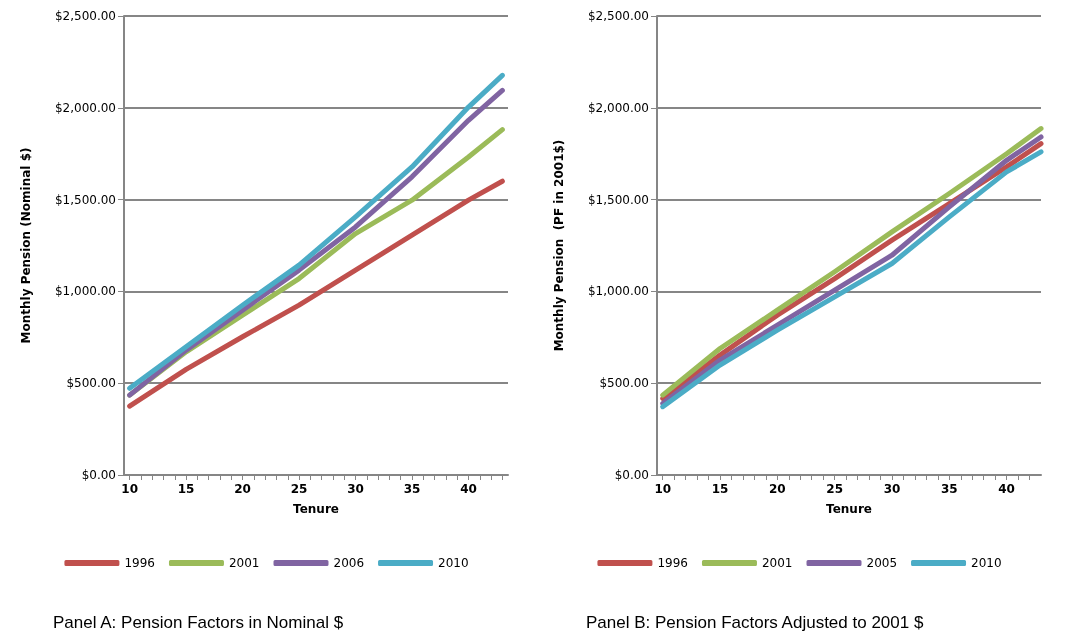 The width and height of the screenshot is (1067, 644). What do you see at coordinates (349, 563) in the screenshot?
I see `legend-label: 2006` at bounding box center [349, 563].